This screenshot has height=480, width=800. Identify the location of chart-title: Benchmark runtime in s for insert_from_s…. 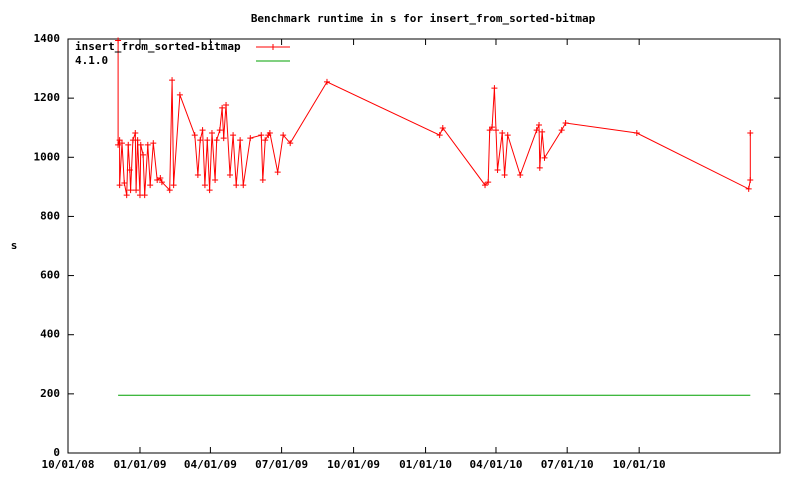
(423, 18).